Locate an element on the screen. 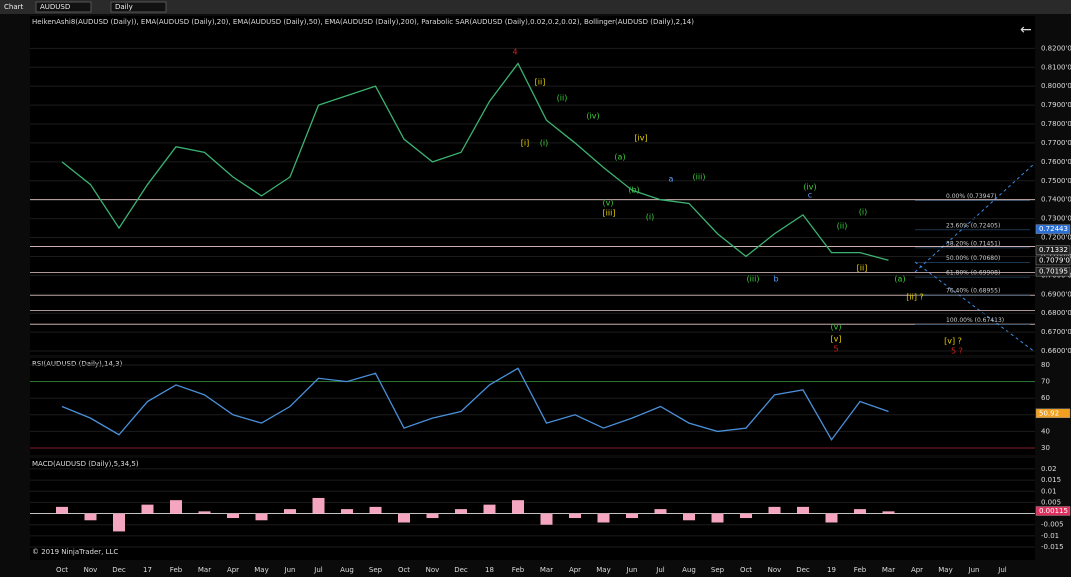  instrument-box is located at coordinates (63, 7).